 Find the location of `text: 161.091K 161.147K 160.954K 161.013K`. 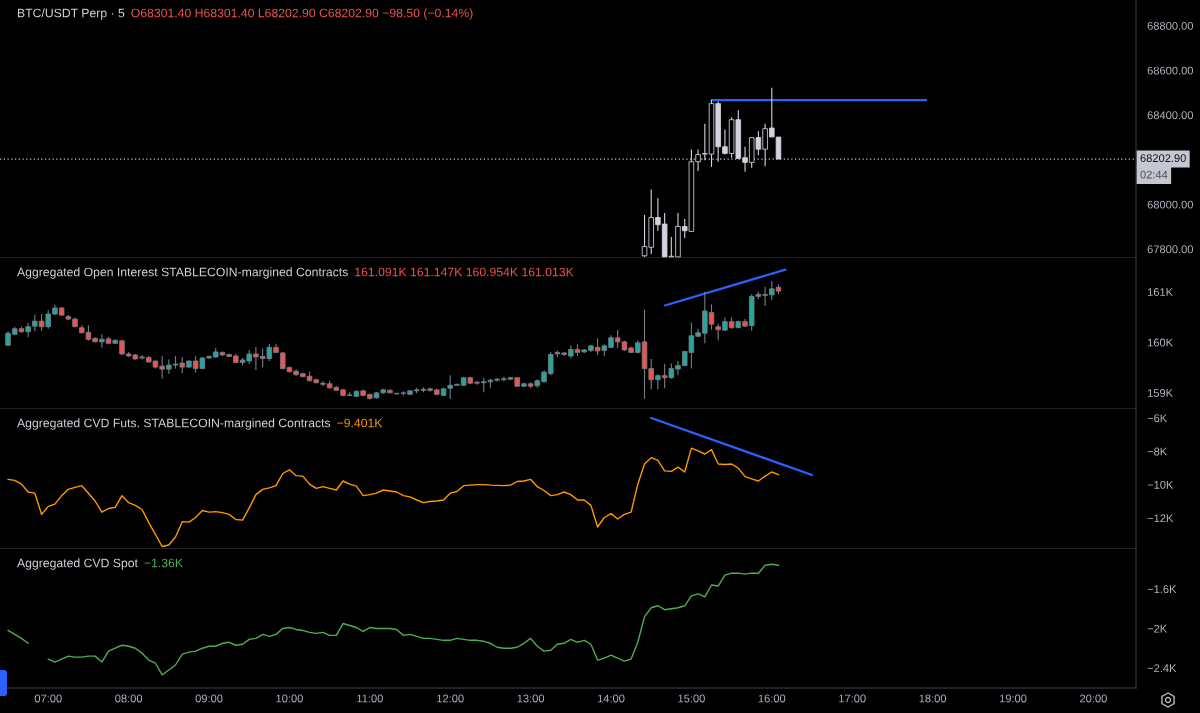

text: 161.091K 161.147K 160.954K 161.013K is located at coordinates (464, 272).